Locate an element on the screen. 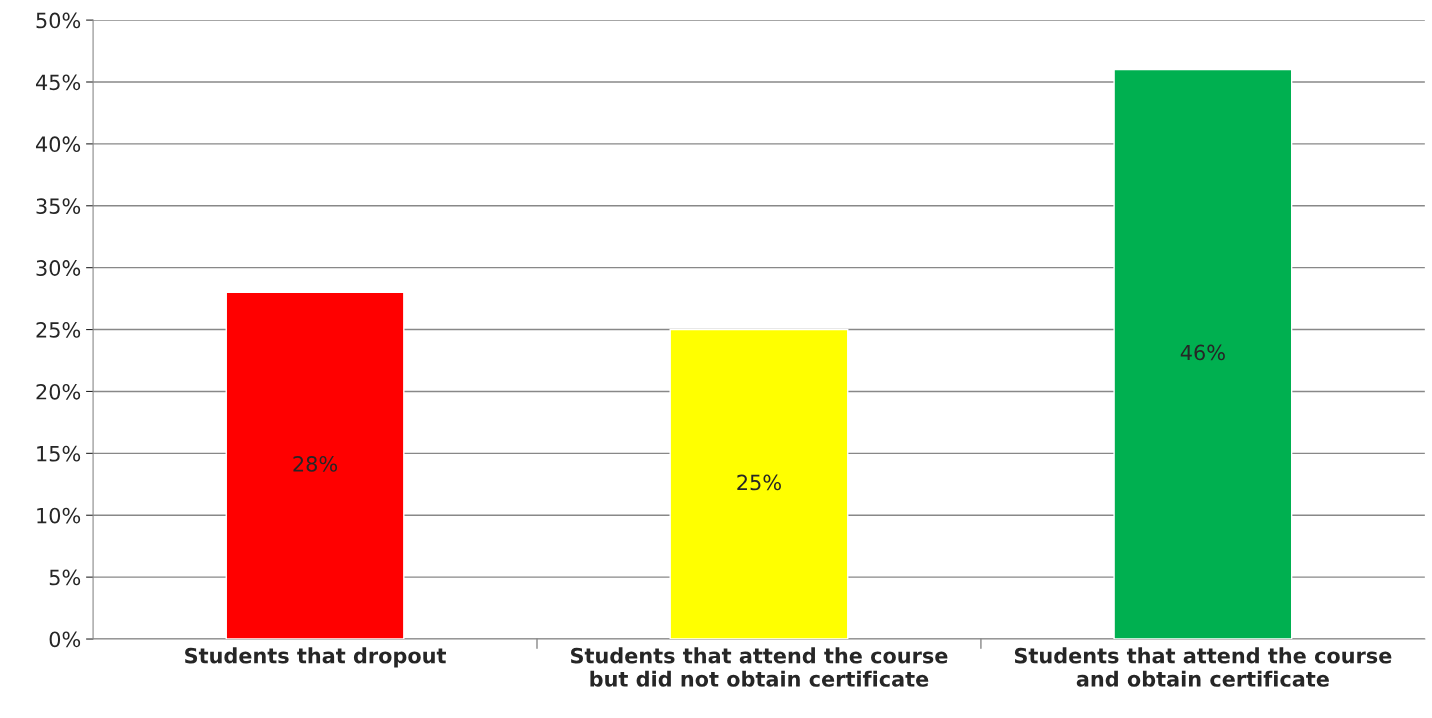 Image resolution: width=1432 pixels, height=718 pixels. data-label: 28% is located at coordinates (315, 464).